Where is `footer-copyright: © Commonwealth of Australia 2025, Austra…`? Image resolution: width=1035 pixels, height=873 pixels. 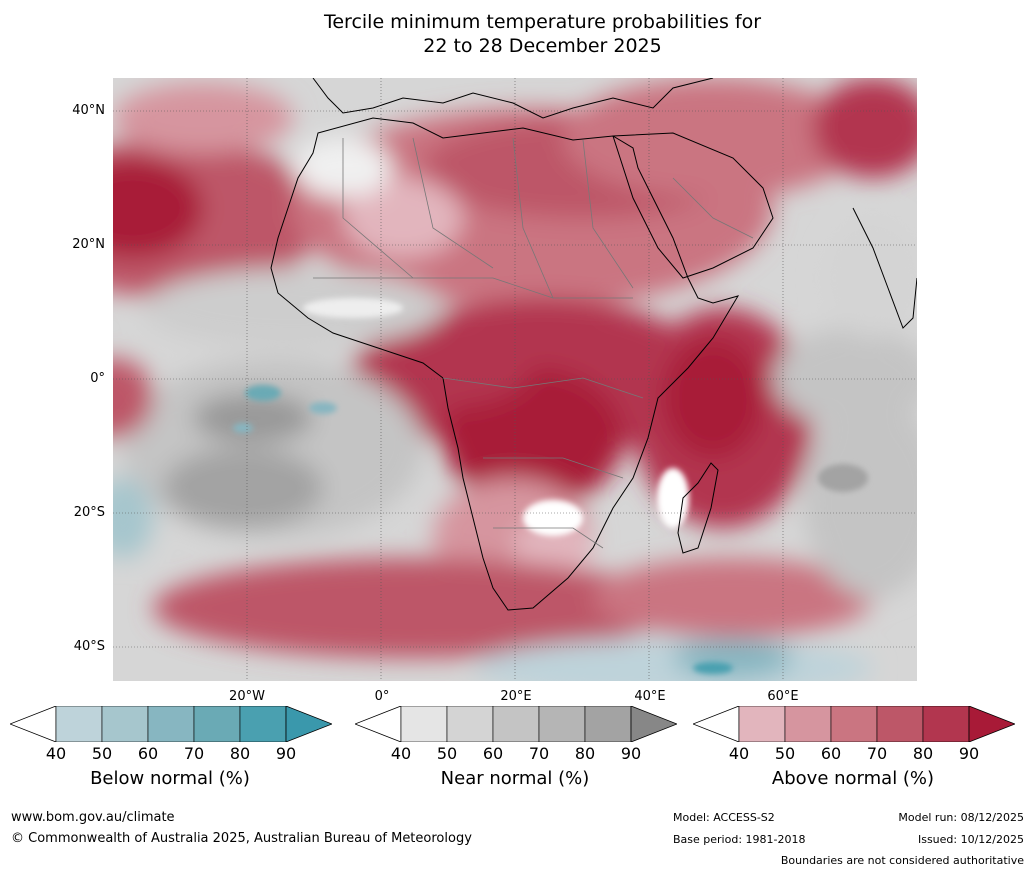
footer-copyright: © Commonwealth of Australia 2025, Austra… is located at coordinates (241, 838).